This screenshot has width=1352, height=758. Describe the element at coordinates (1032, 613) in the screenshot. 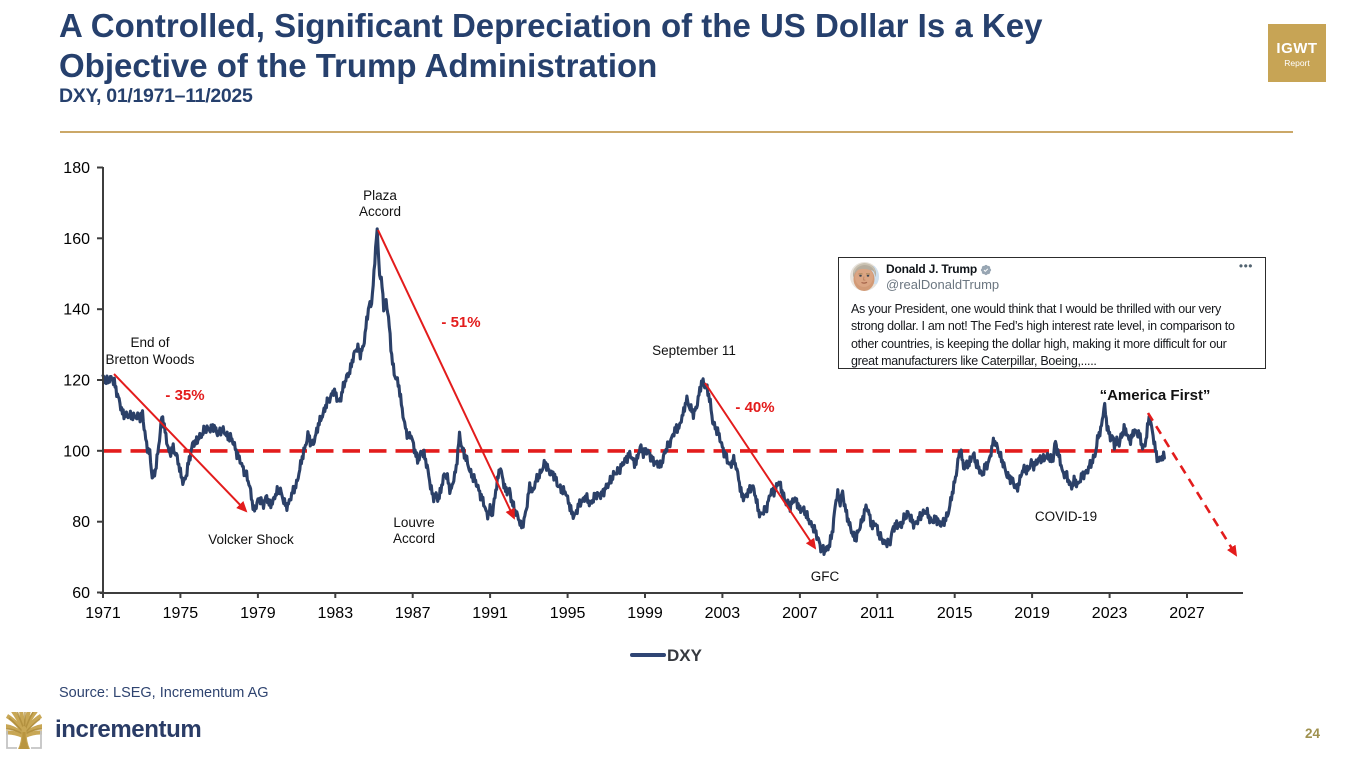

I see `svg-text: 2019` at that location.